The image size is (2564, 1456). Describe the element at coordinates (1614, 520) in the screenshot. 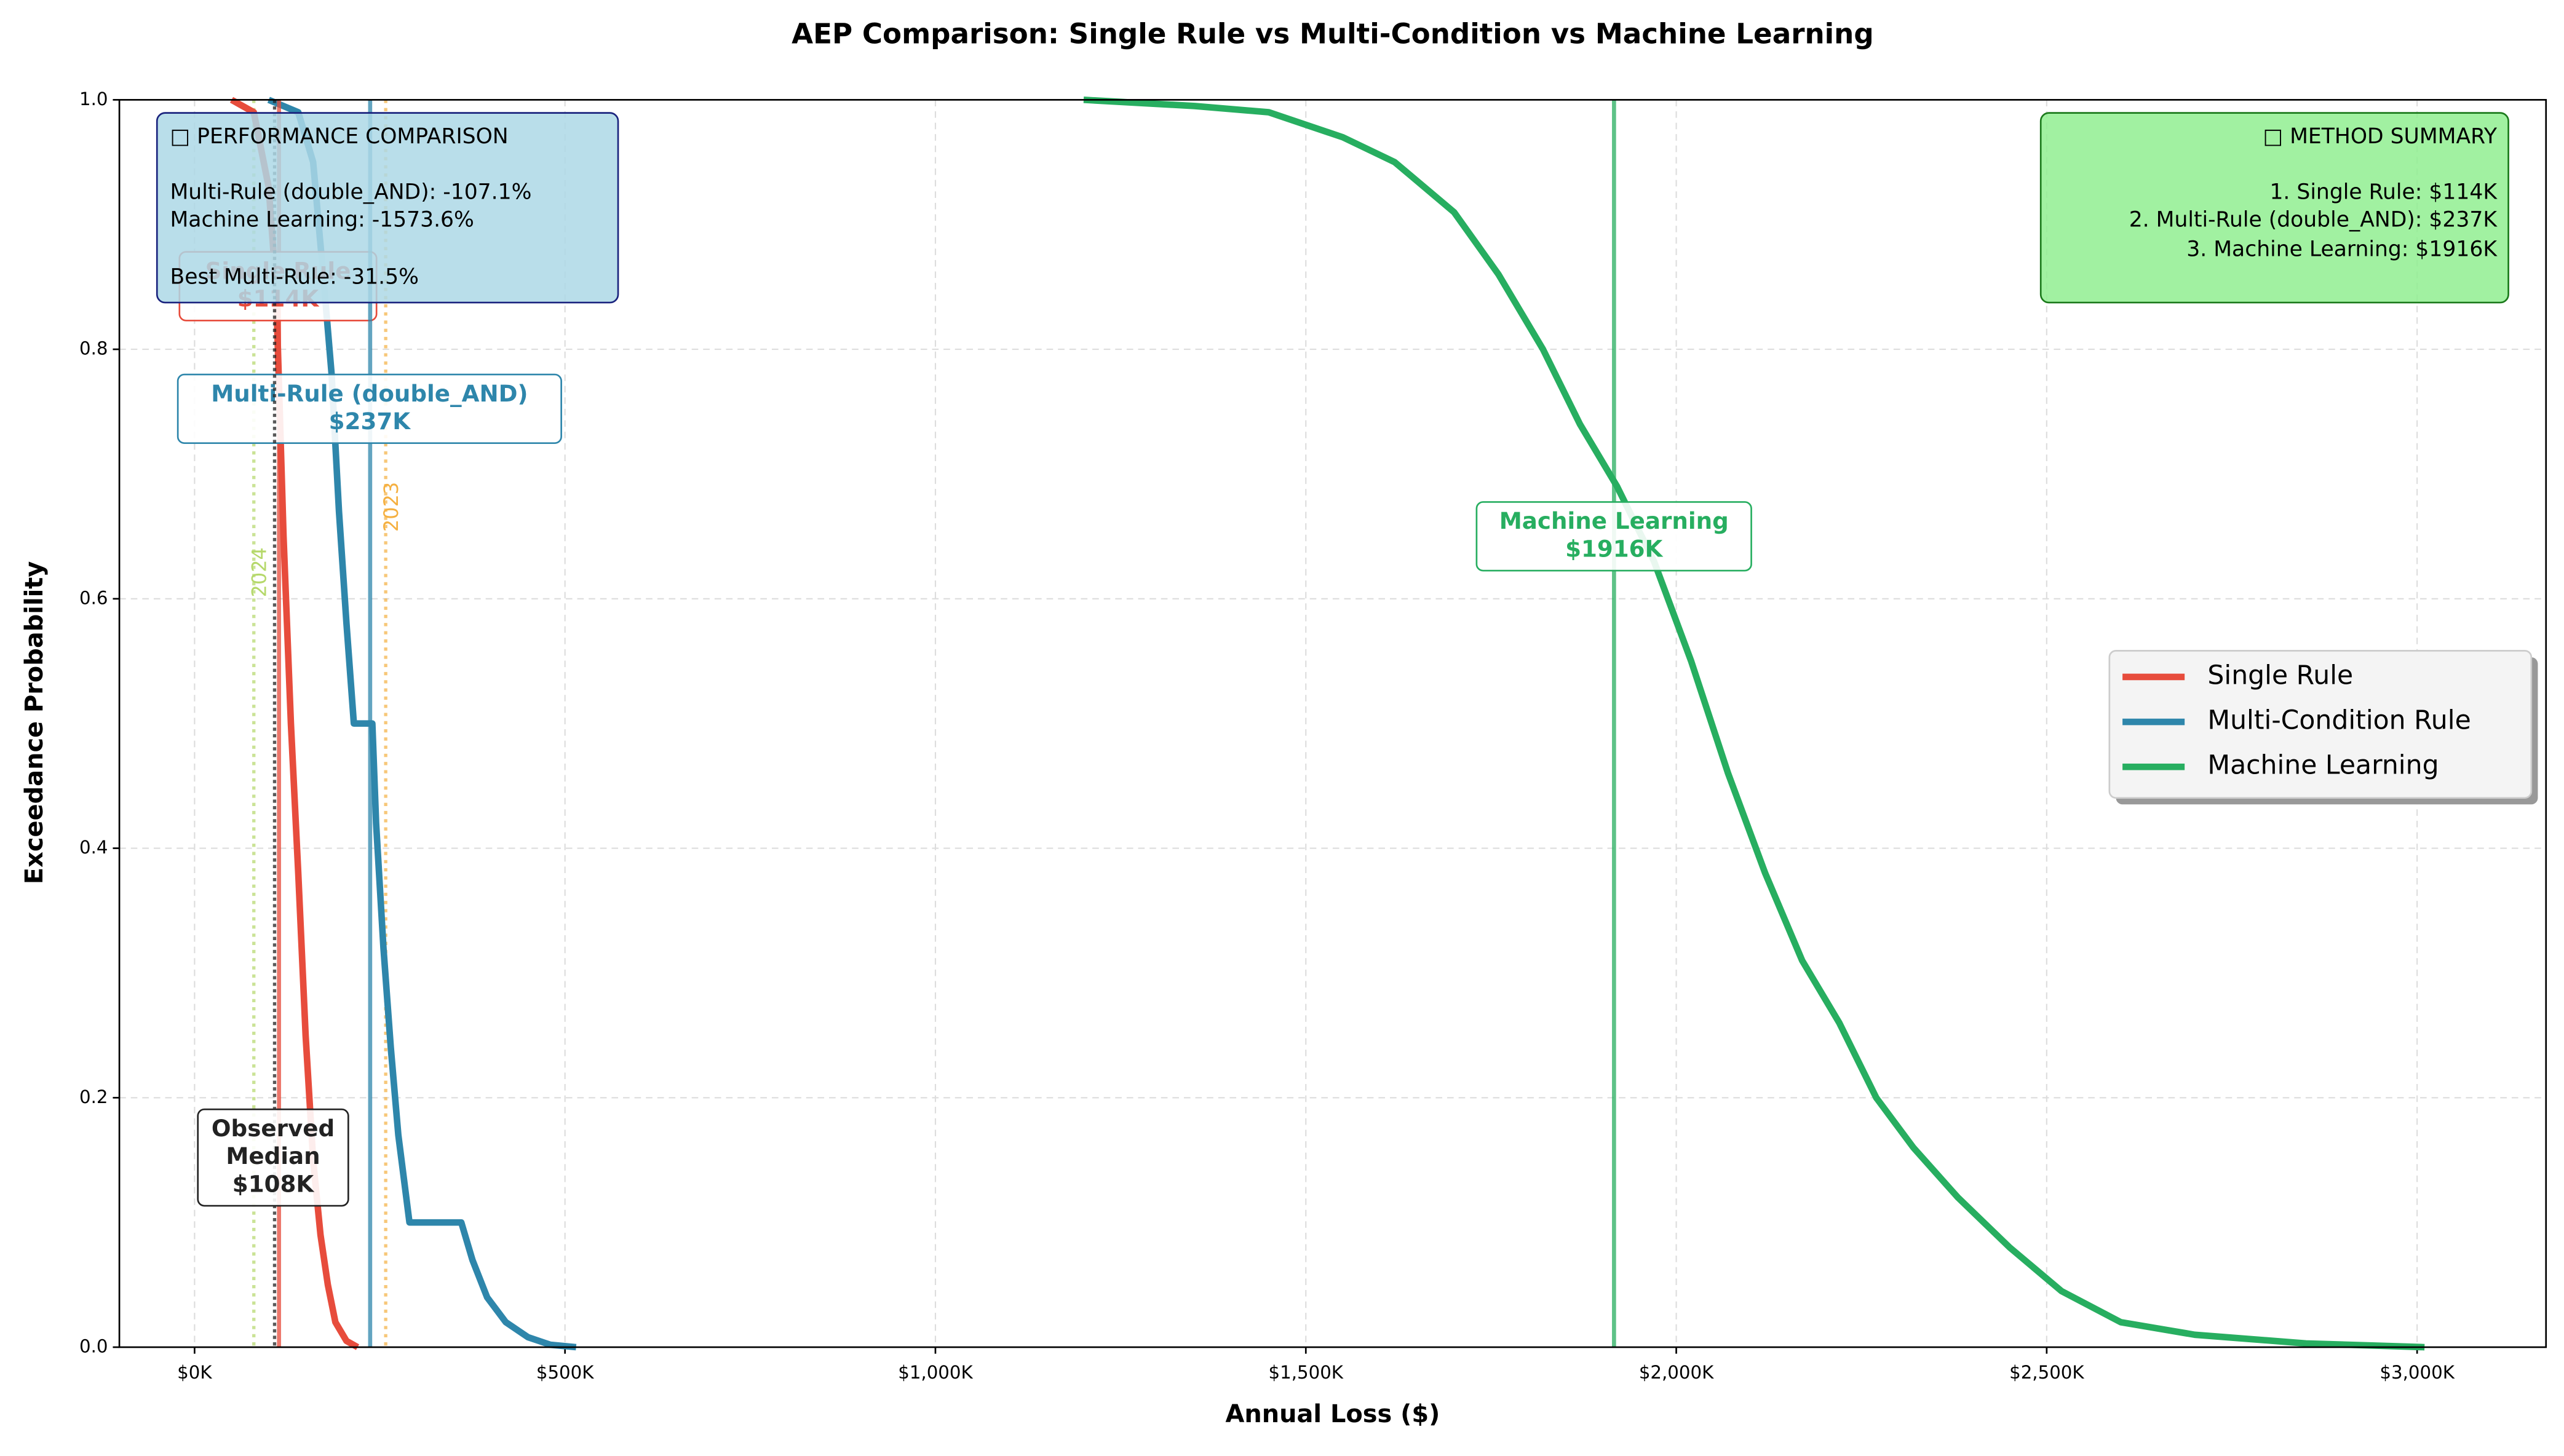

I see `marker-label: Machine Learning` at that location.